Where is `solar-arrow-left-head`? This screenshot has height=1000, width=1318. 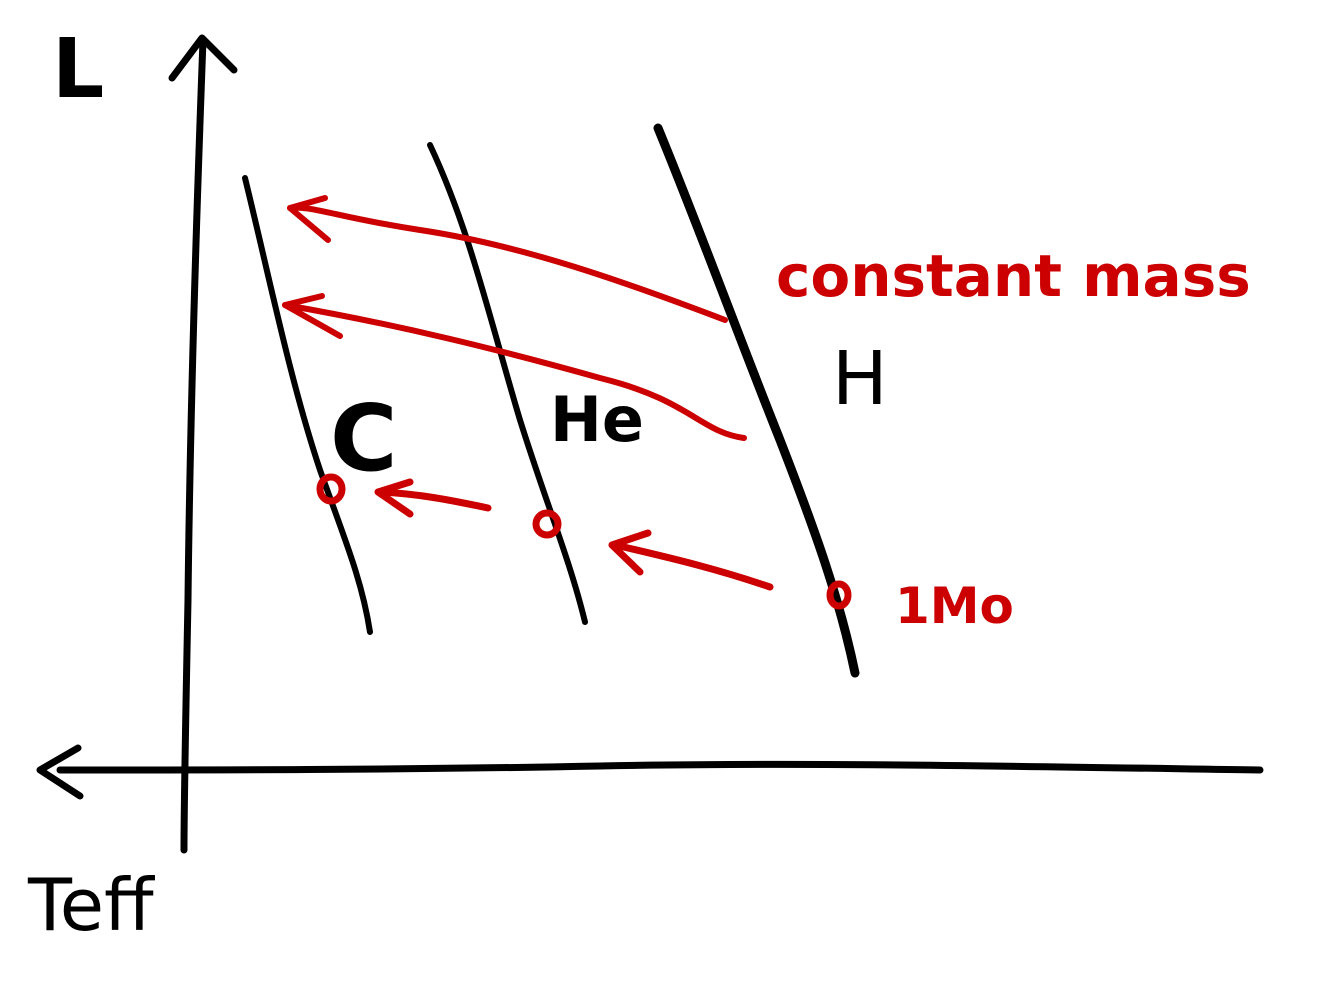
solar-arrow-left-head is located at coordinates (394, 498).